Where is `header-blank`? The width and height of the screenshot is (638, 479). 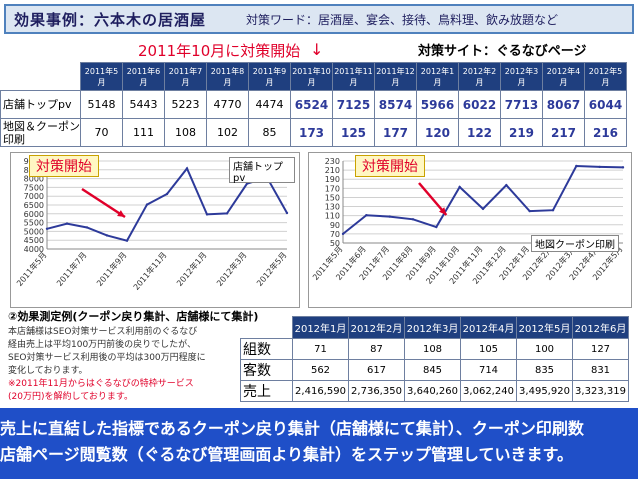 header-blank is located at coordinates (267, 328).